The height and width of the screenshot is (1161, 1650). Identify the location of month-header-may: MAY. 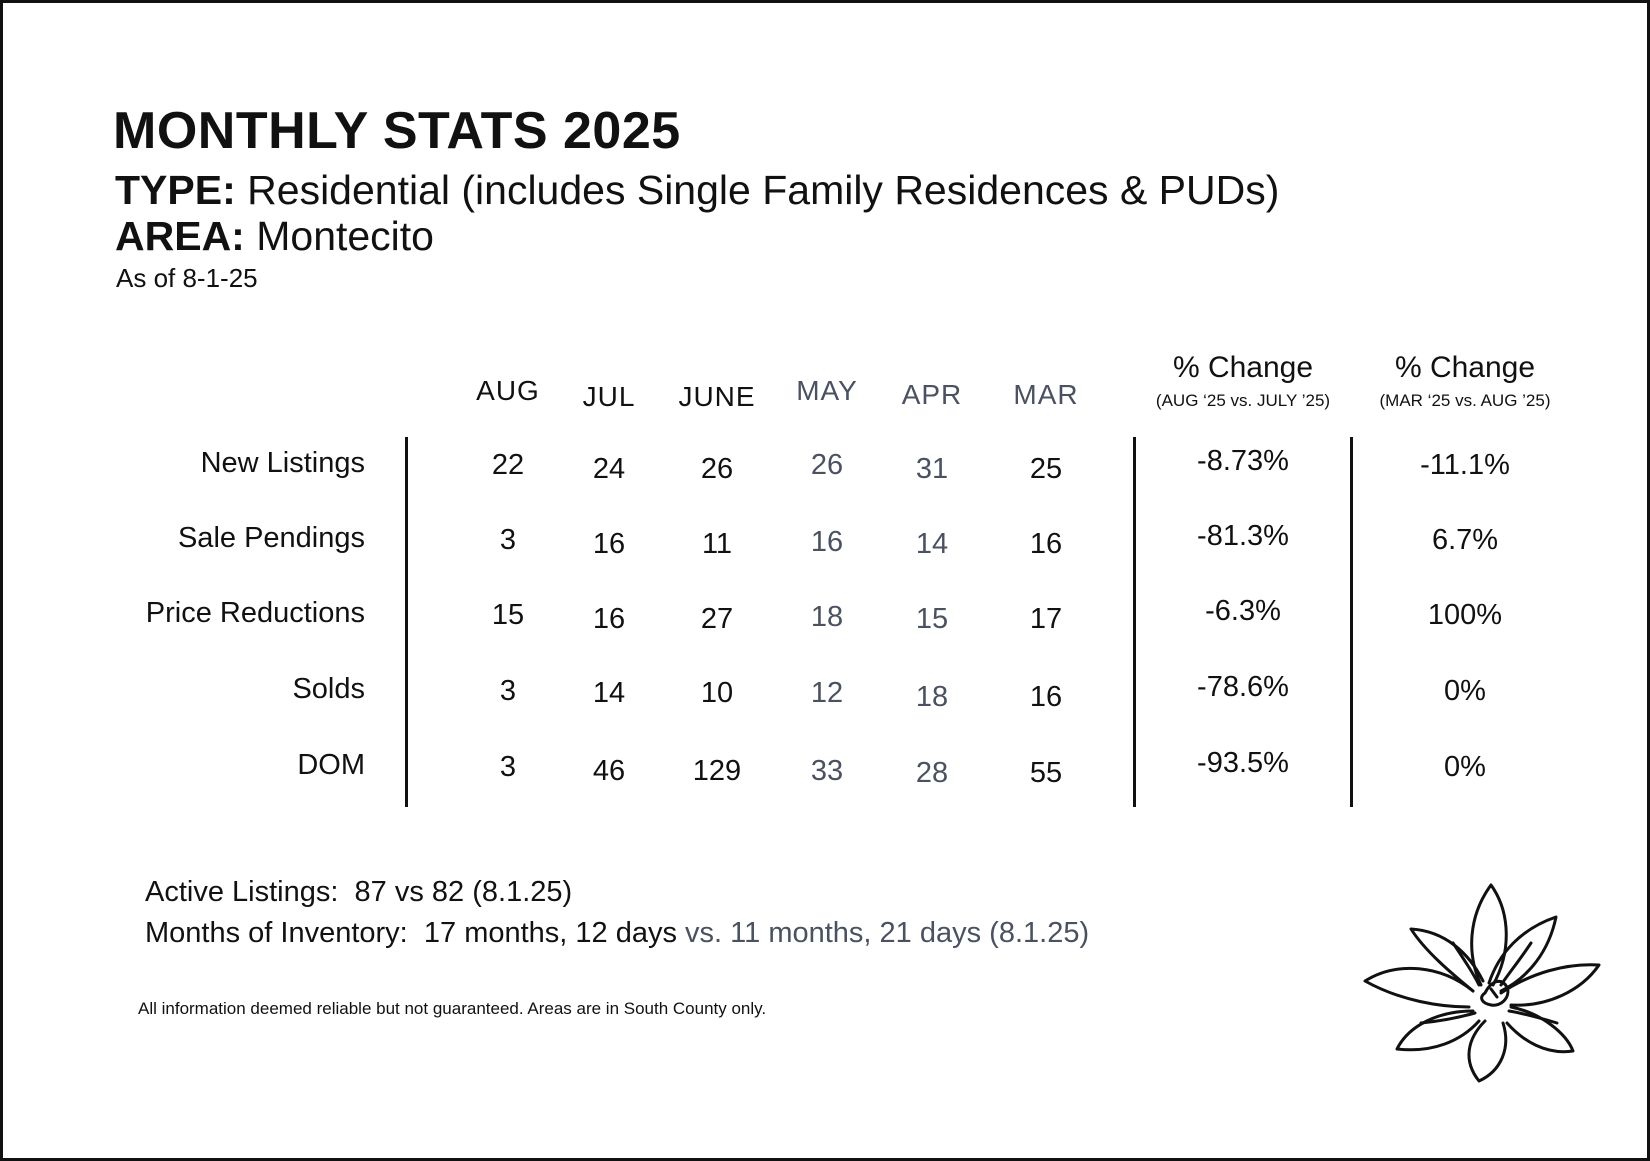
(827, 390).